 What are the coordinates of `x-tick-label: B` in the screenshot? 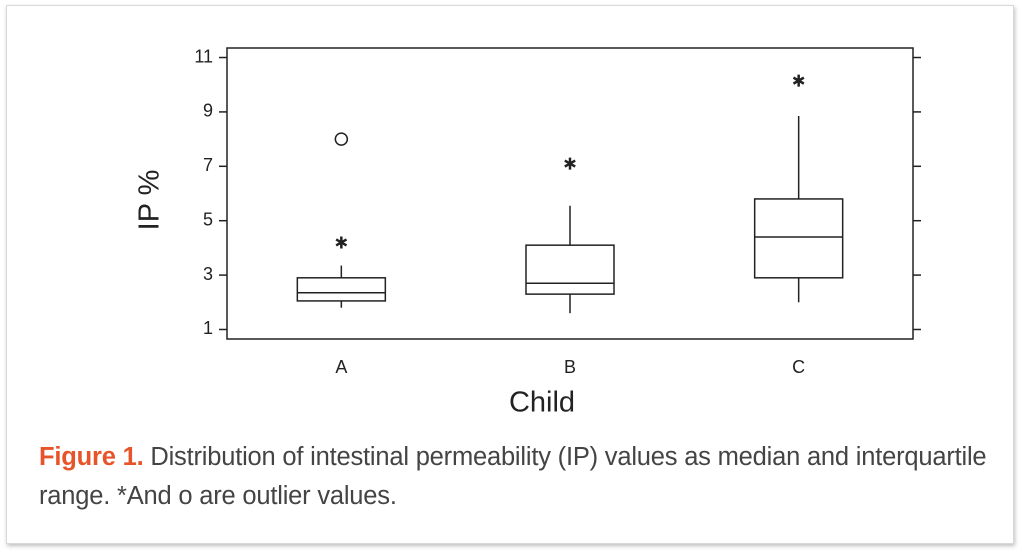 It's located at (570, 367).